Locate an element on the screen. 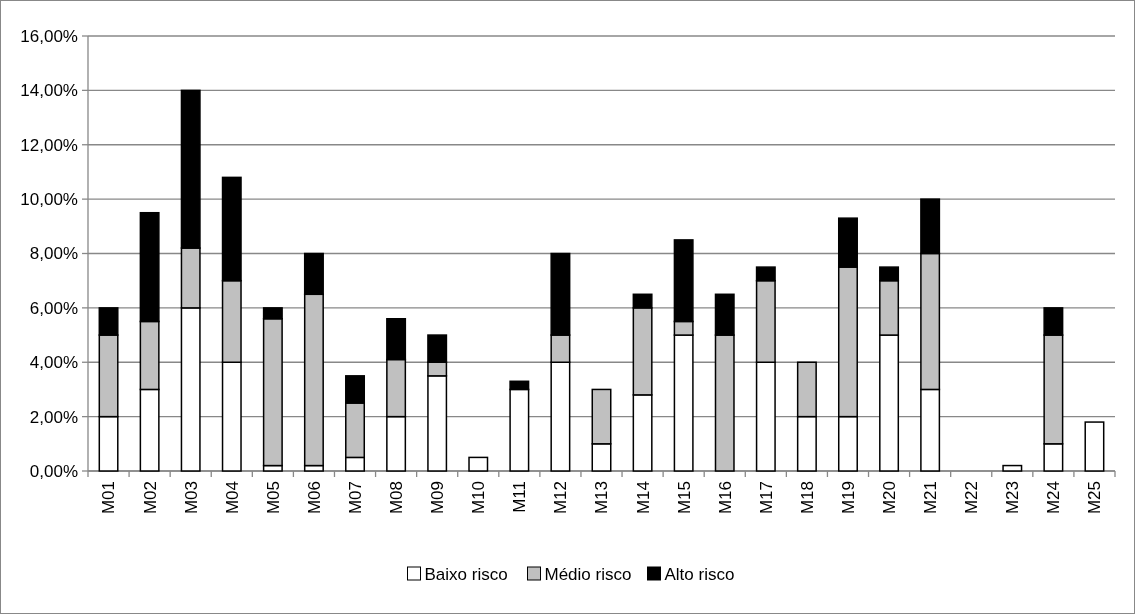  x-tick-label: M08 is located at coordinates (397, 498).